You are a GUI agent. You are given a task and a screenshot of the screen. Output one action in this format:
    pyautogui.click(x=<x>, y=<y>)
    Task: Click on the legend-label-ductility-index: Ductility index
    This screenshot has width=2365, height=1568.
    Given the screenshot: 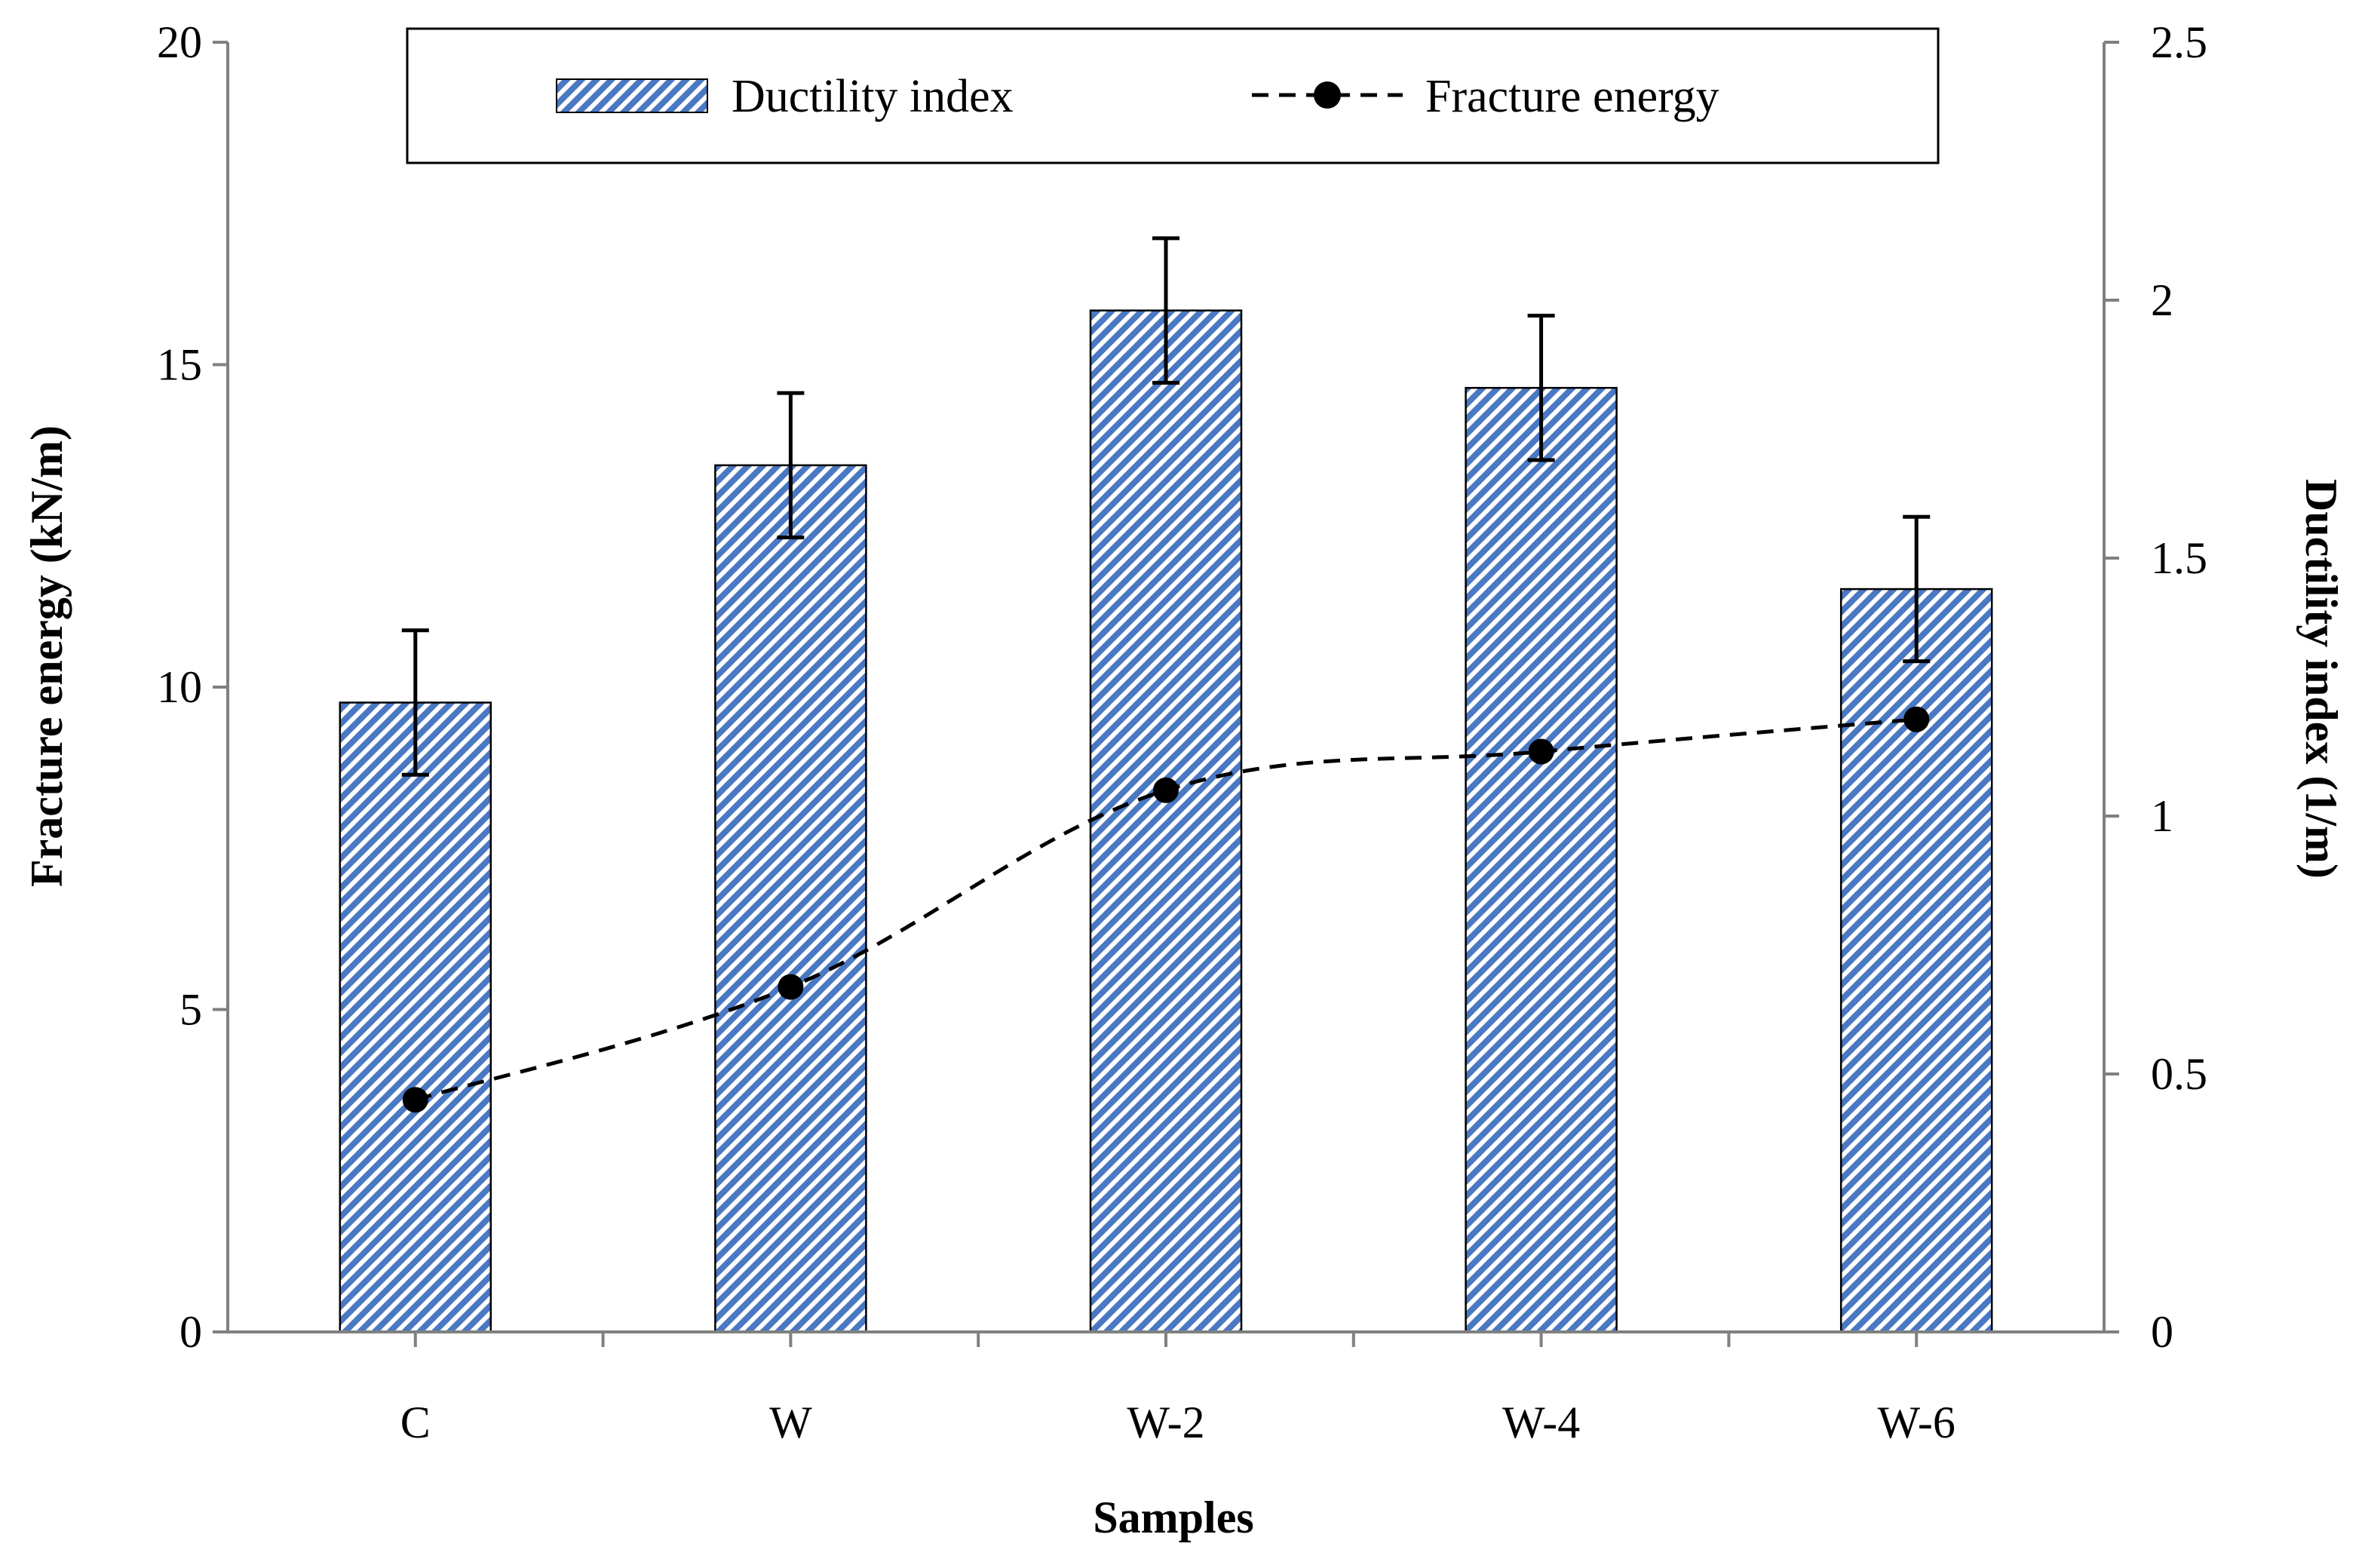 What is the action you would take?
    pyautogui.click(x=873, y=97)
    